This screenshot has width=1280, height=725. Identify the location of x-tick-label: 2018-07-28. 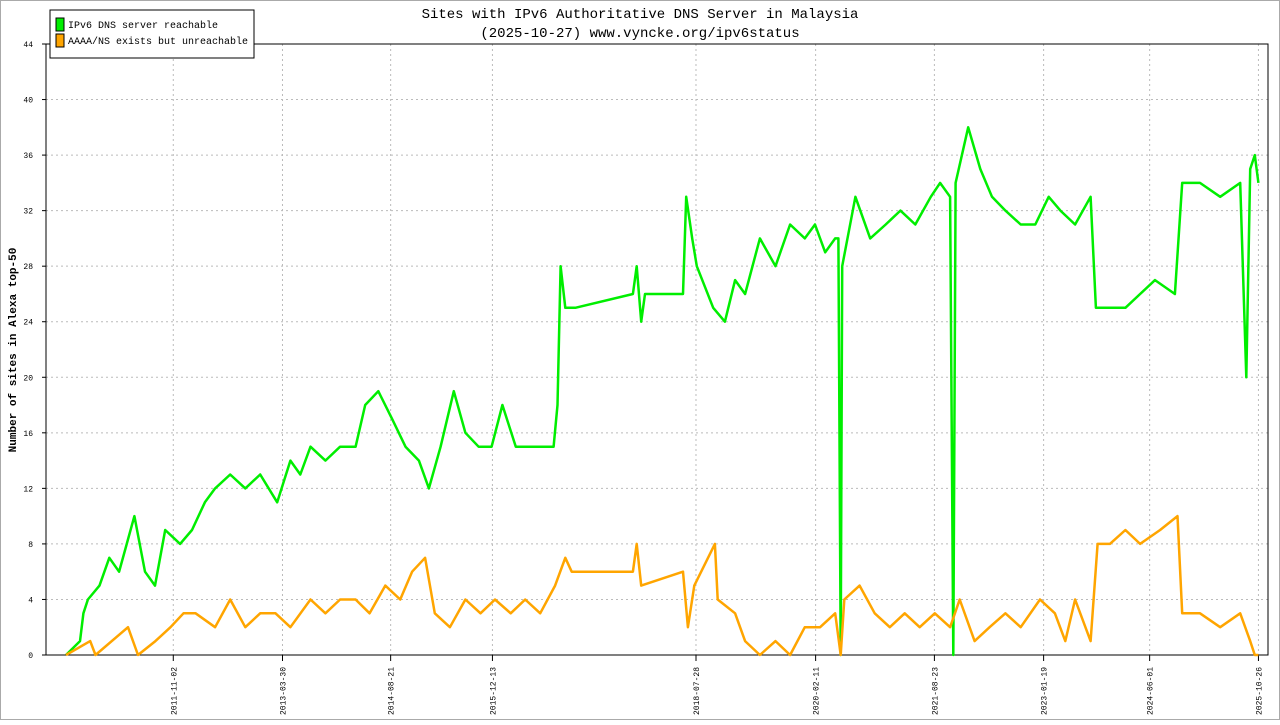
(697, 691).